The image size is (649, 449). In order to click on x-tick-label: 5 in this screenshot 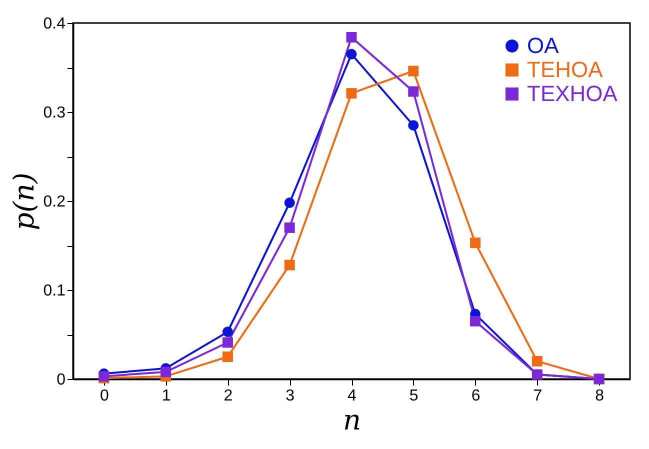, I will do `click(413, 396)`.